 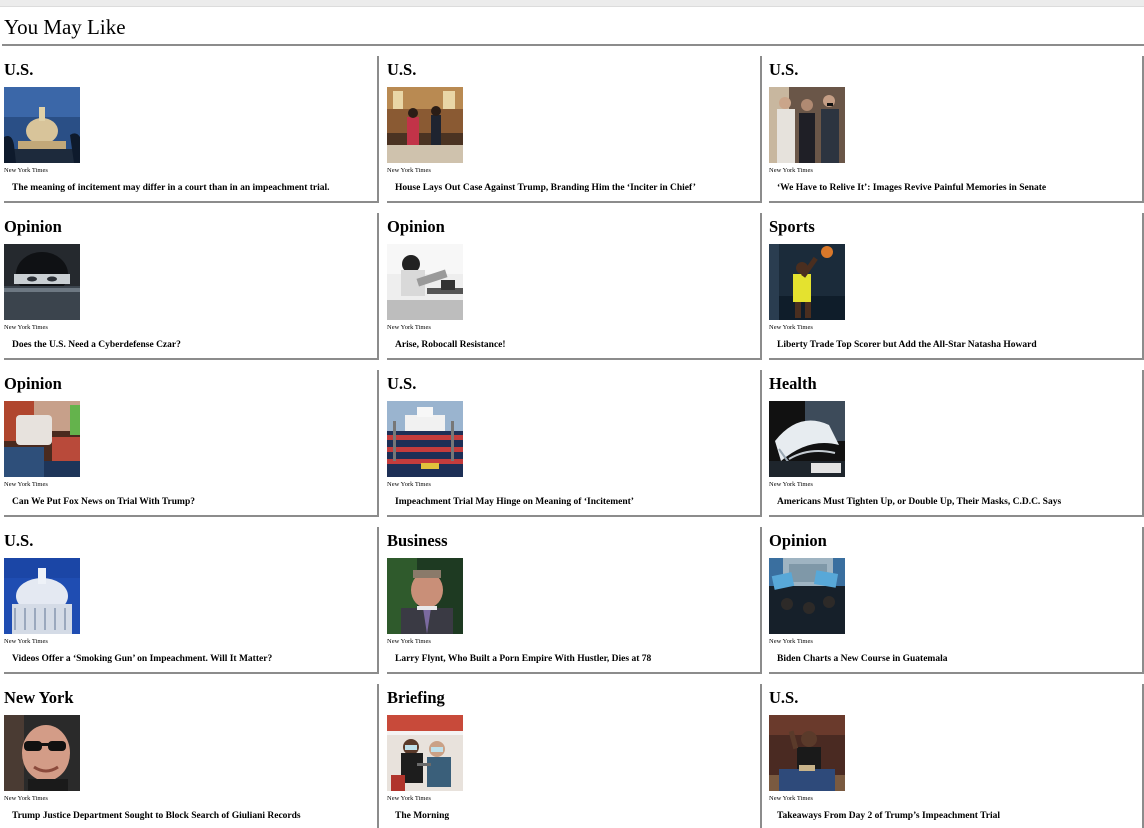 What do you see at coordinates (417, 540) in the screenshot?
I see `article-section-label: Business` at bounding box center [417, 540].